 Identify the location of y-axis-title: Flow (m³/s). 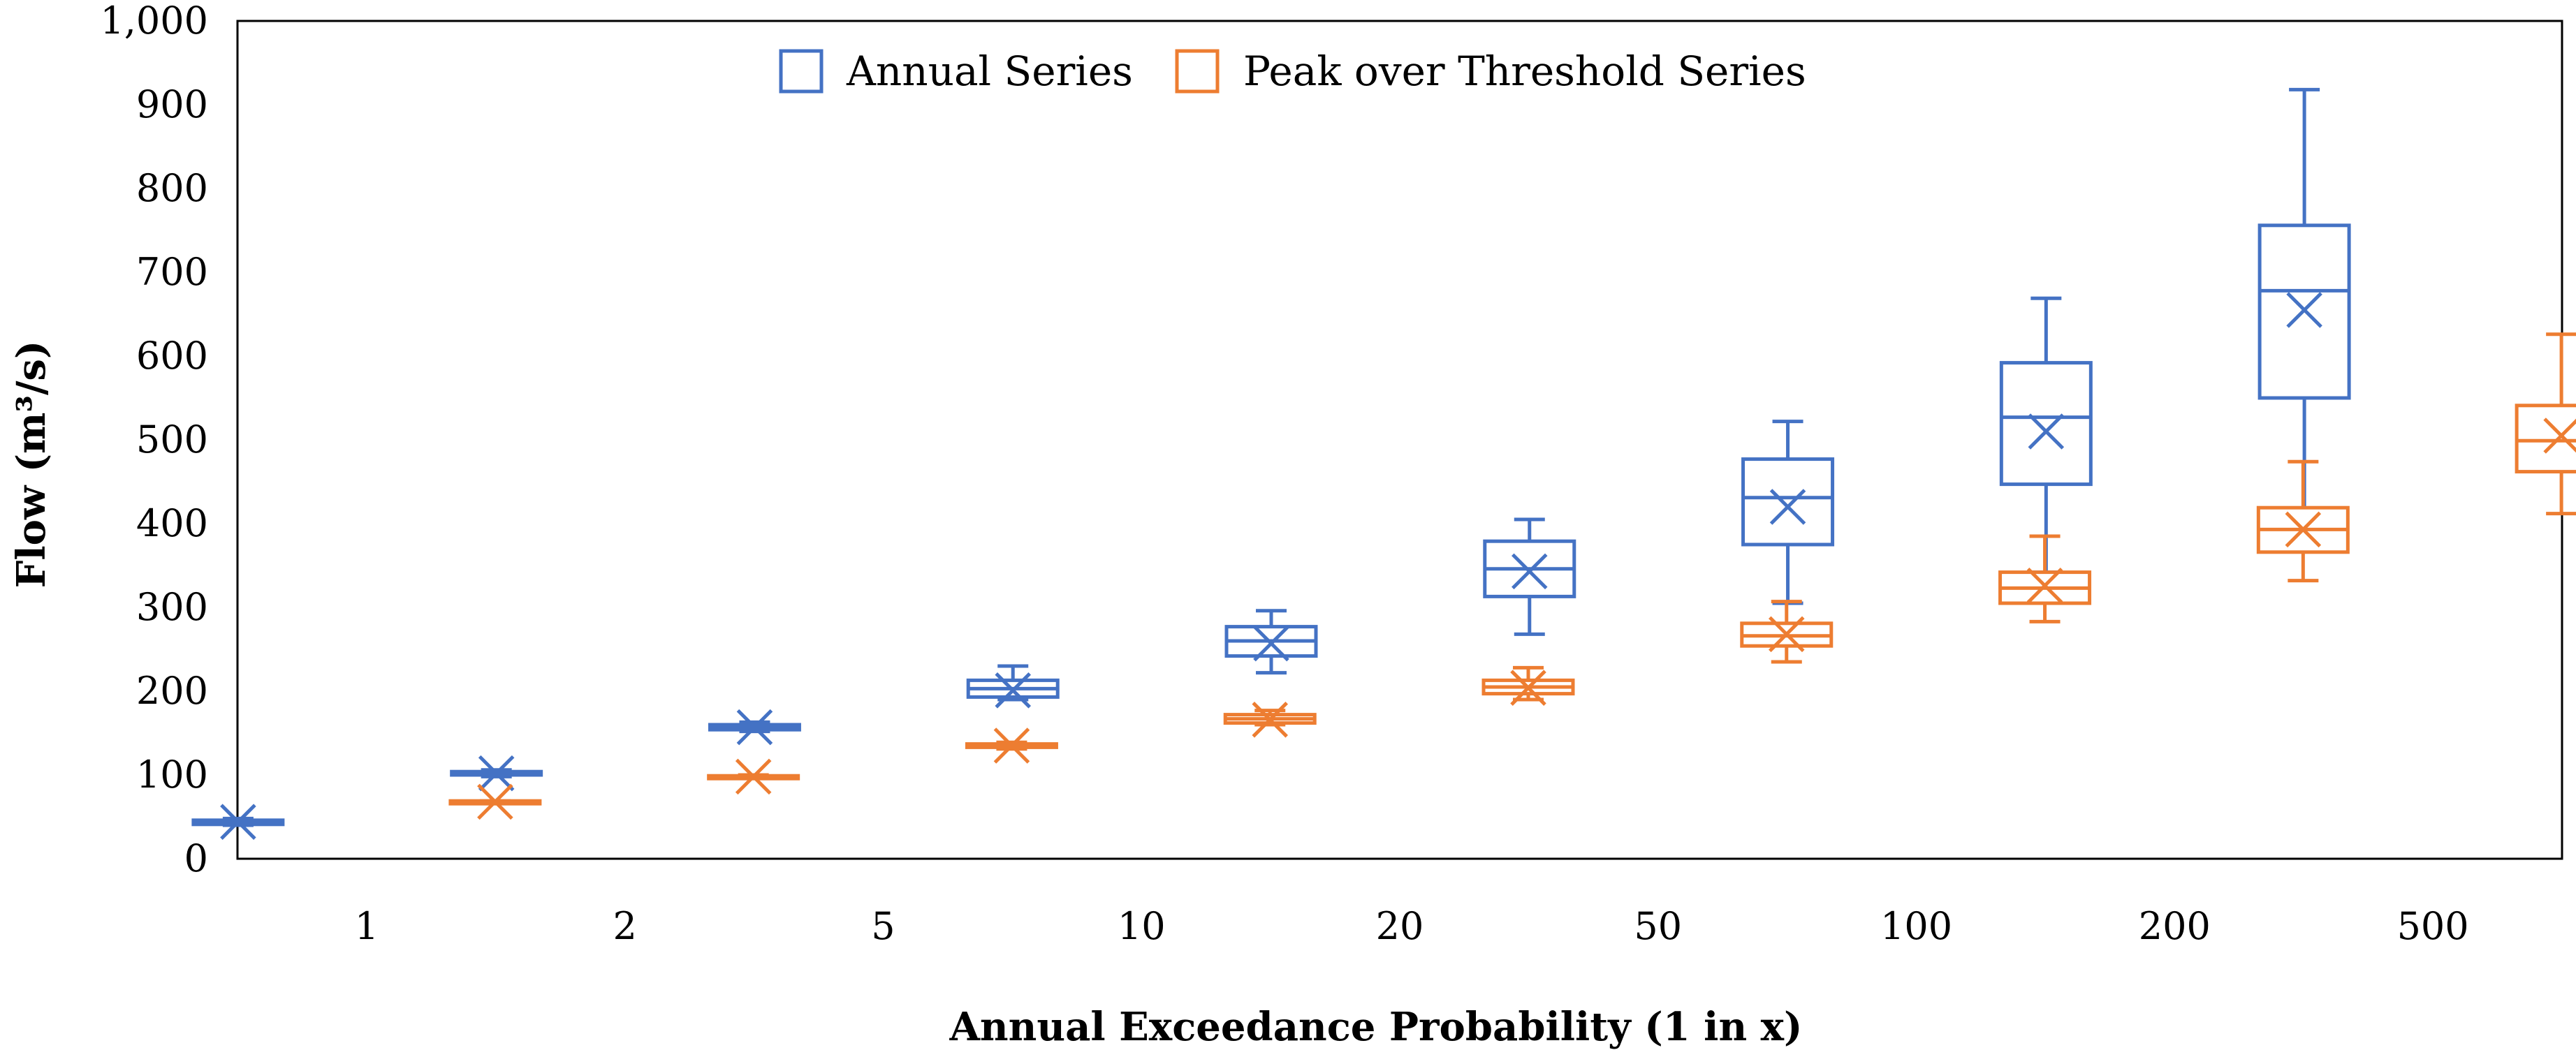
(31, 465).